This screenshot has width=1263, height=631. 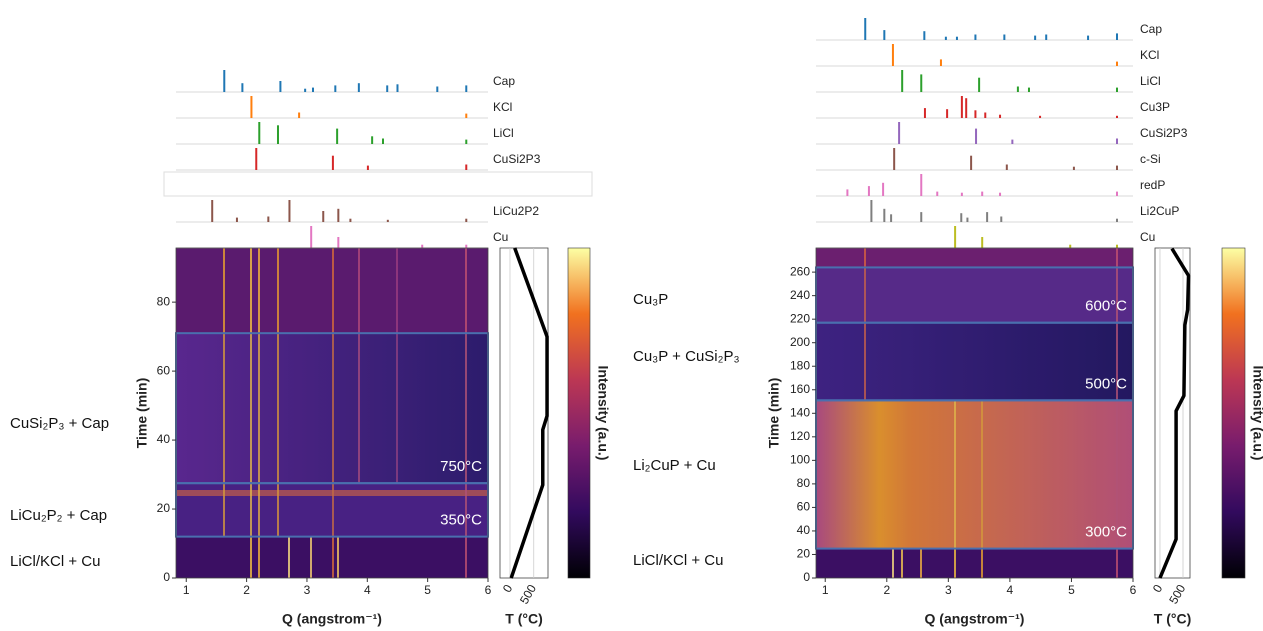 I want to click on y-tick-label: 160, so click(x=800, y=389).